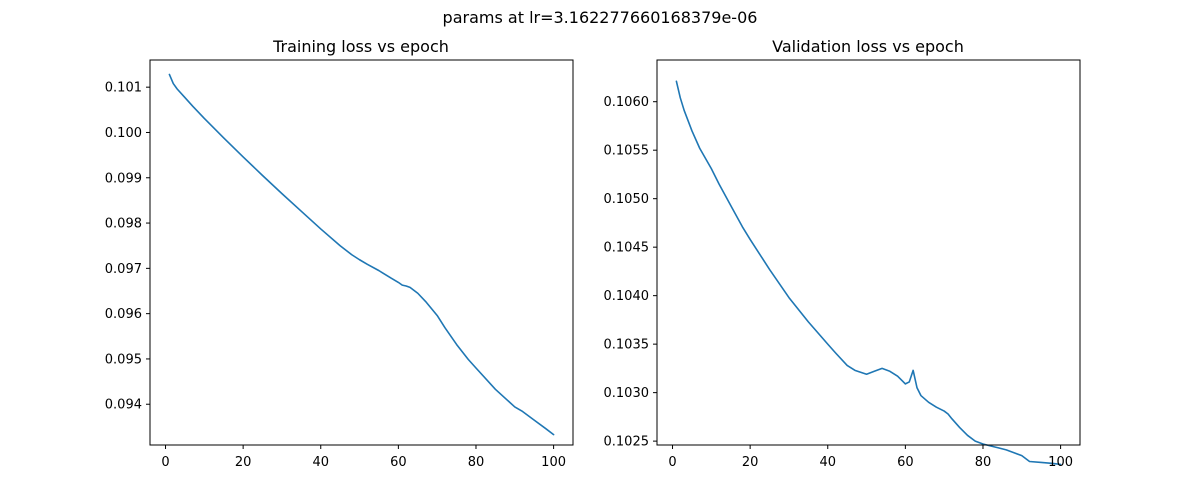  Describe the element at coordinates (905, 462) in the screenshot. I see `validation-loss-xtick-label: 60` at that location.